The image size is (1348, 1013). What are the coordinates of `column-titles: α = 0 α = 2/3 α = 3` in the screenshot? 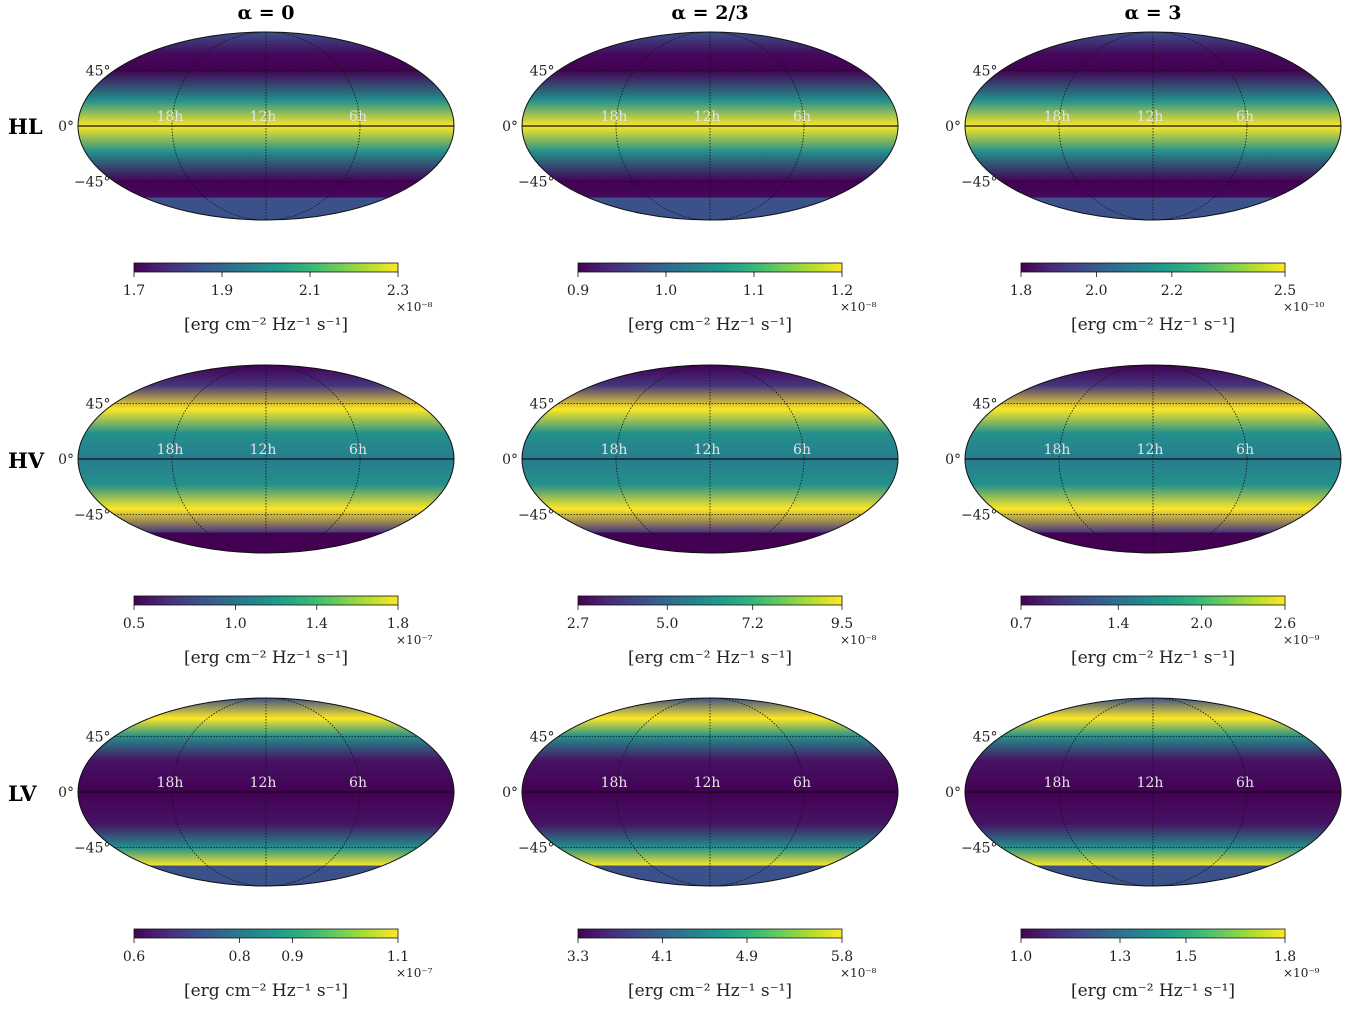 It's located at (710, 13).